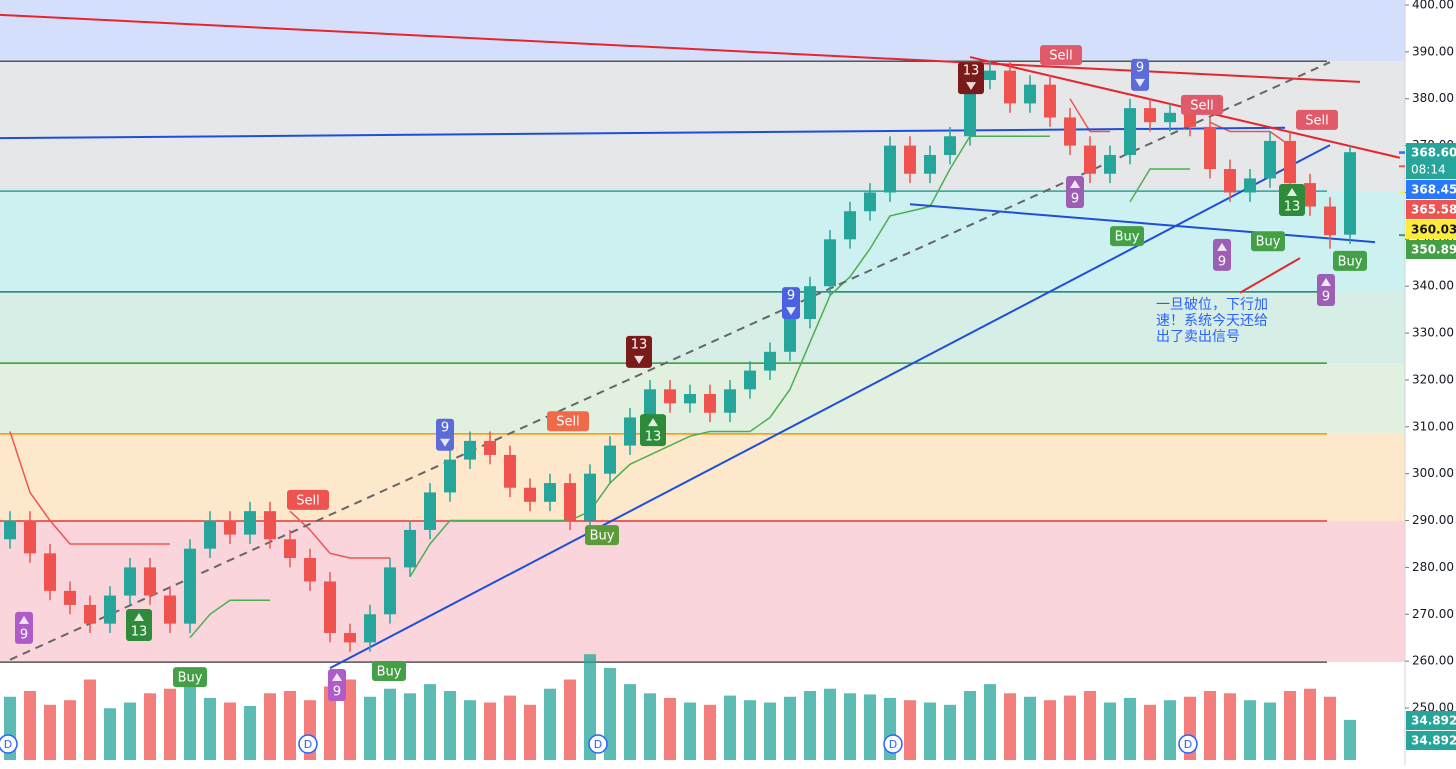 Image resolution: width=1456 pixels, height=769 pixels. I want to click on annotation-text: 出了卖出信号, so click(1198, 337).